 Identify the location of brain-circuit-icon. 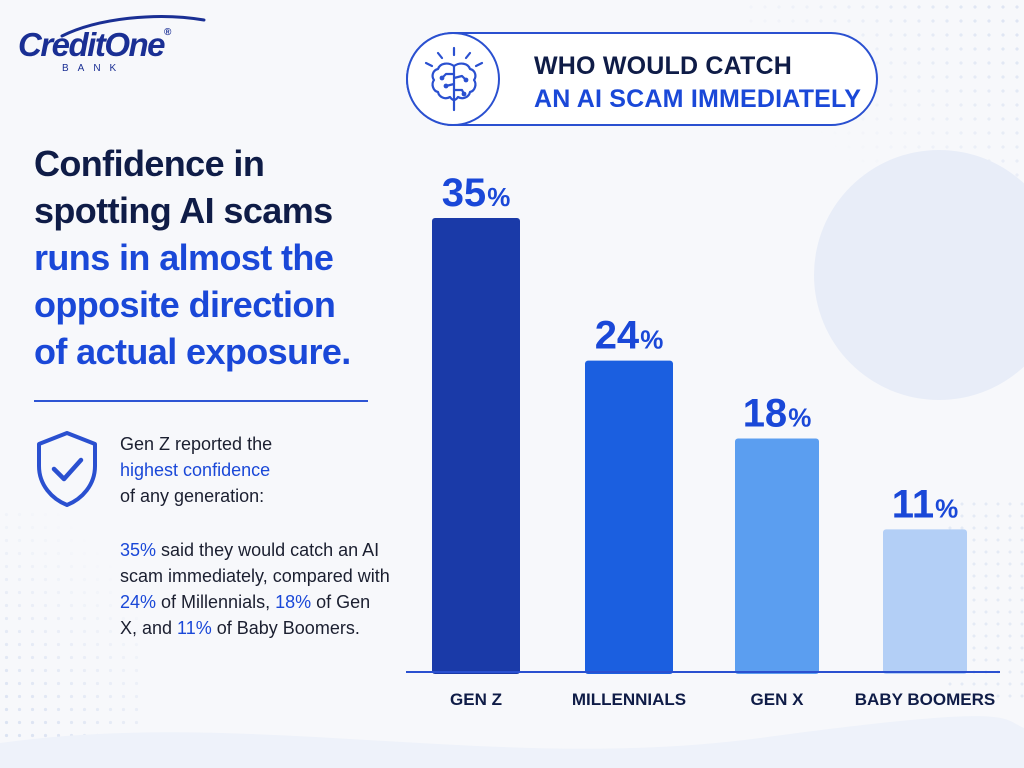
(454, 79).